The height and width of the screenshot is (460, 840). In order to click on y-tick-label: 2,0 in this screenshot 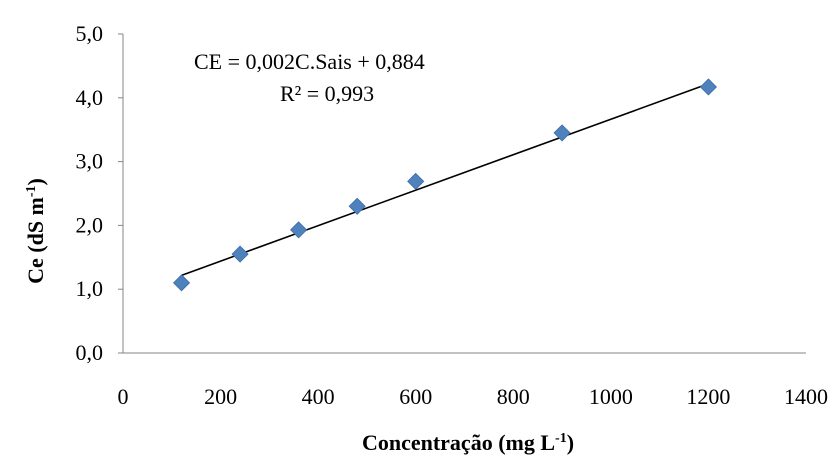, I will do `click(90, 224)`.